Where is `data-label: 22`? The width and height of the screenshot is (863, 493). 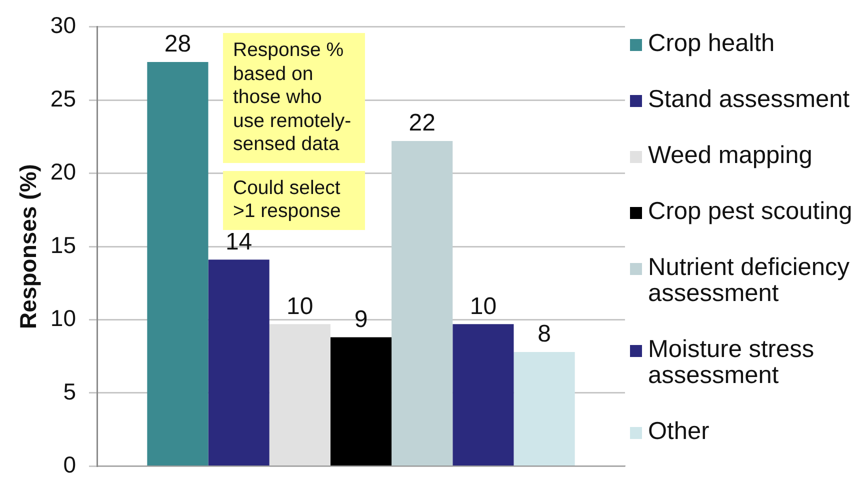 data-label: 22 is located at coordinates (422, 123).